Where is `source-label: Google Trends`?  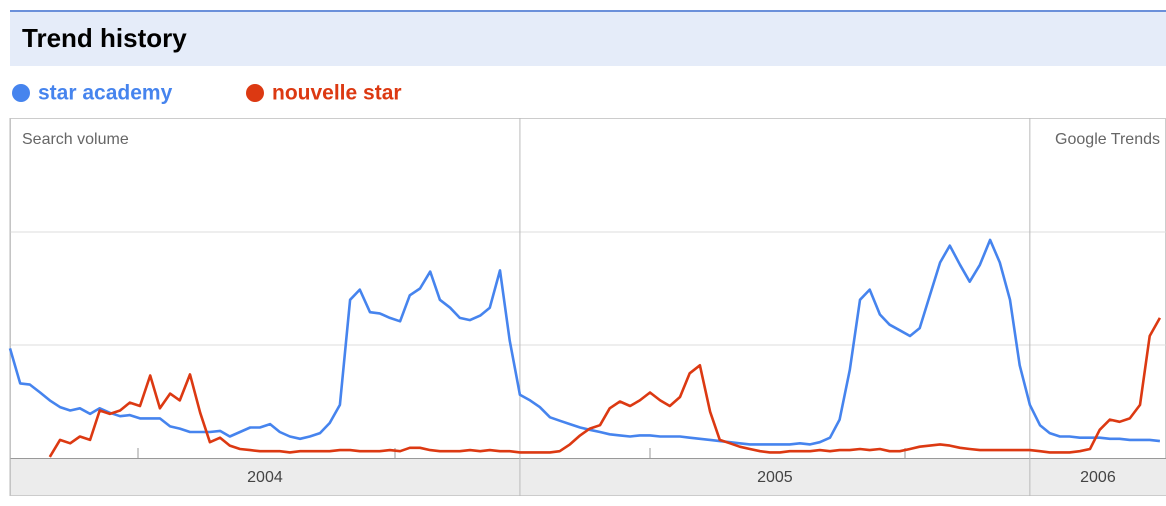
source-label: Google Trends is located at coordinates (1107, 139).